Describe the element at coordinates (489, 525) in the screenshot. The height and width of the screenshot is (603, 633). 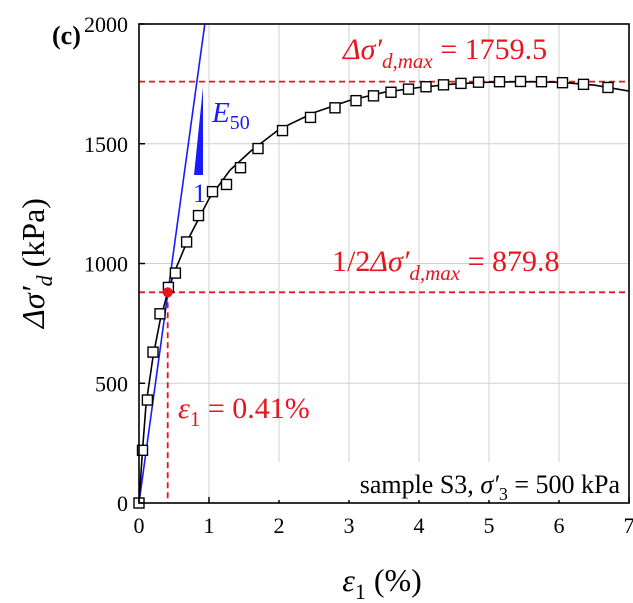
I see `x-tick-label: 5` at that location.